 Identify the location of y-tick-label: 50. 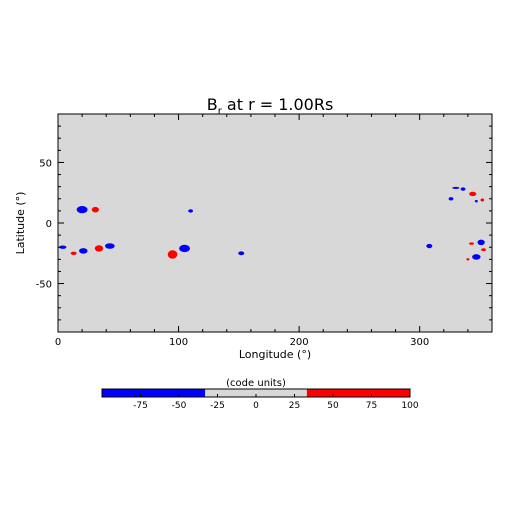
(45, 163).